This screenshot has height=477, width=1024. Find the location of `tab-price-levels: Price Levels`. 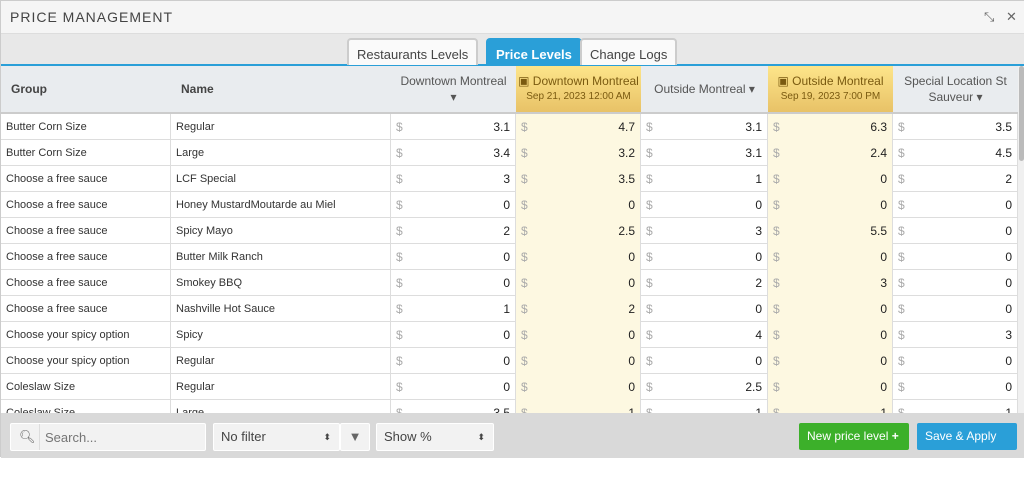

tab-price-levels: Price Levels is located at coordinates (534, 51).